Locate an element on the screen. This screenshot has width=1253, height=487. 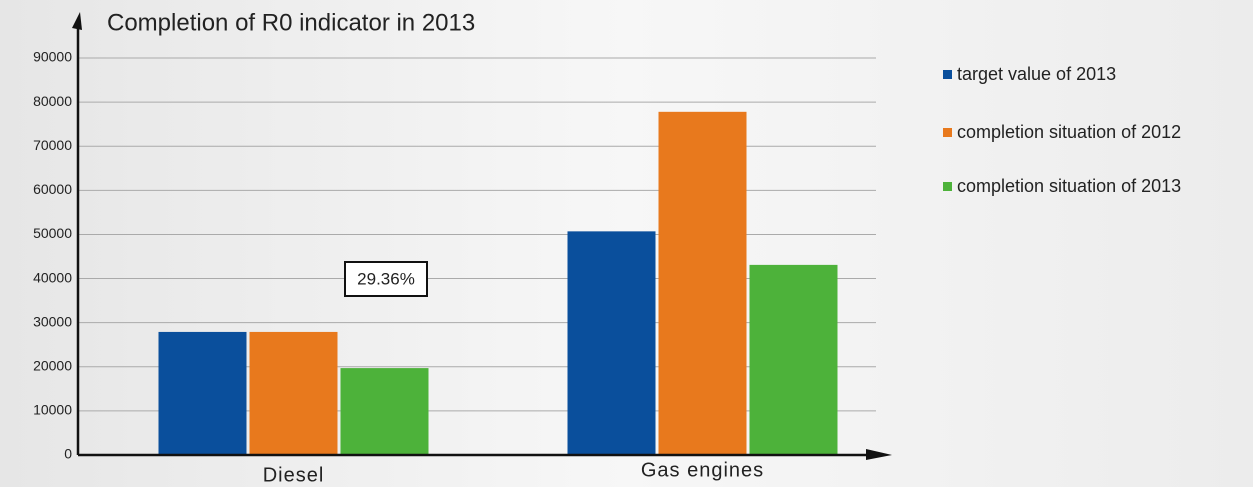
y-tick-label: 50000 is located at coordinates (52, 233).